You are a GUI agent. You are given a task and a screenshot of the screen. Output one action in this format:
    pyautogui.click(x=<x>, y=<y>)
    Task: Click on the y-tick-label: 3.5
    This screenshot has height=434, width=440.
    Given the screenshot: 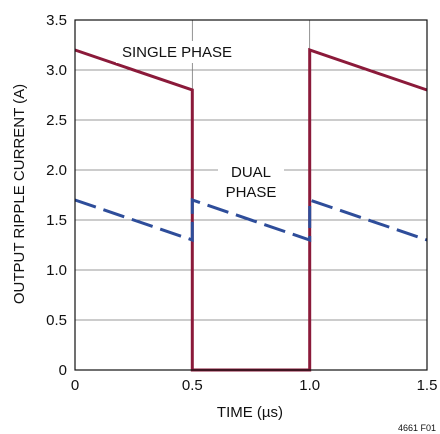 What is the action you would take?
    pyautogui.click(x=56, y=20)
    